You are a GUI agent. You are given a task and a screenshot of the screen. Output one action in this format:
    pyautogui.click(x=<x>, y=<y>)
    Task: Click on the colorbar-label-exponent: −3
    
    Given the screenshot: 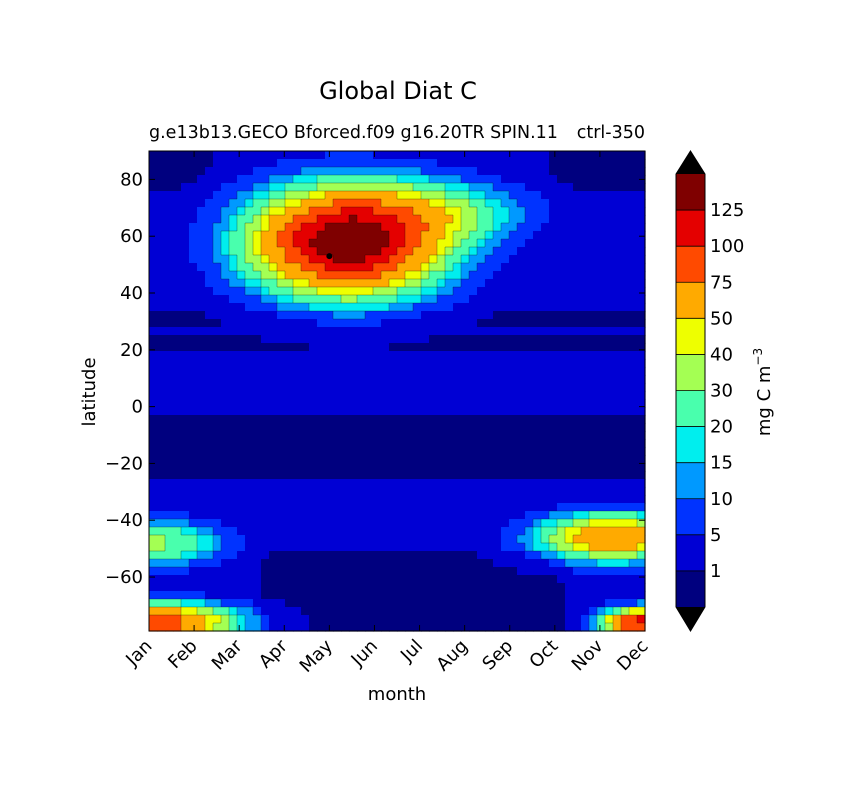 What is the action you would take?
    pyautogui.click(x=758, y=357)
    